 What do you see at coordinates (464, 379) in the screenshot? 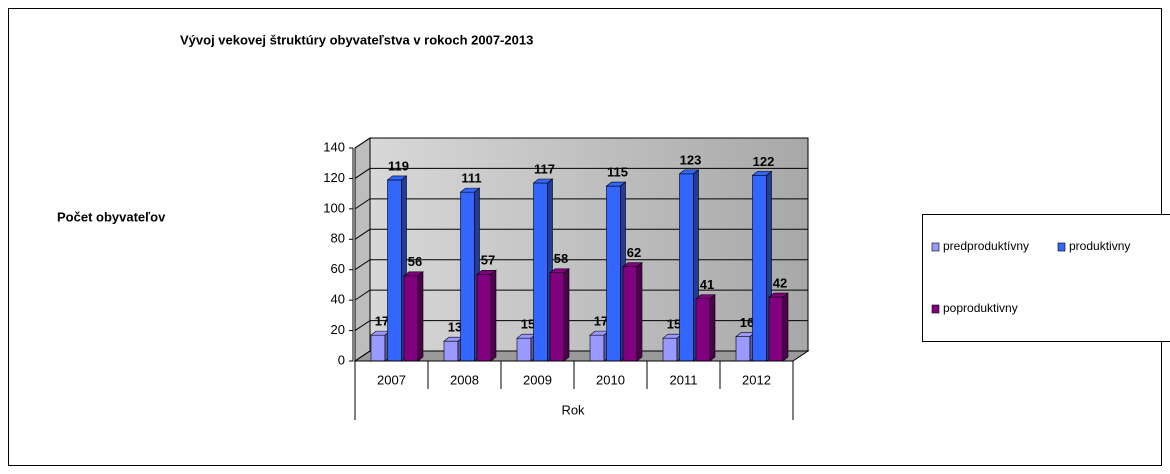
I see `x-tick-label: 2008` at bounding box center [464, 379].